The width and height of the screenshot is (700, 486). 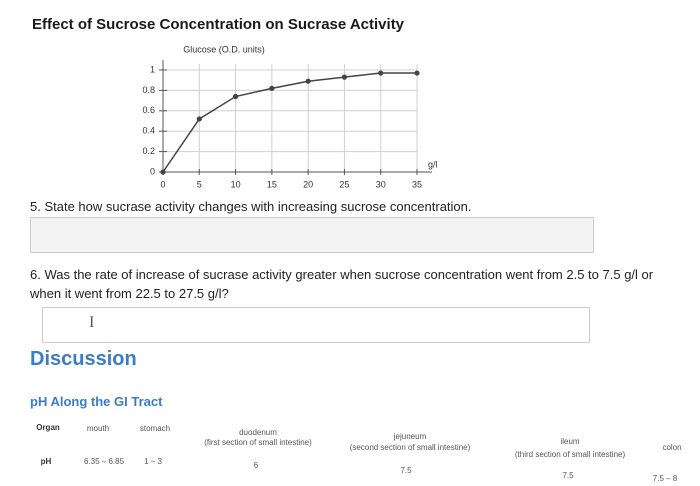 What do you see at coordinates (433, 164) in the screenshot?
I see `x-axis-label: g/l` at bounding box center [433, 164].